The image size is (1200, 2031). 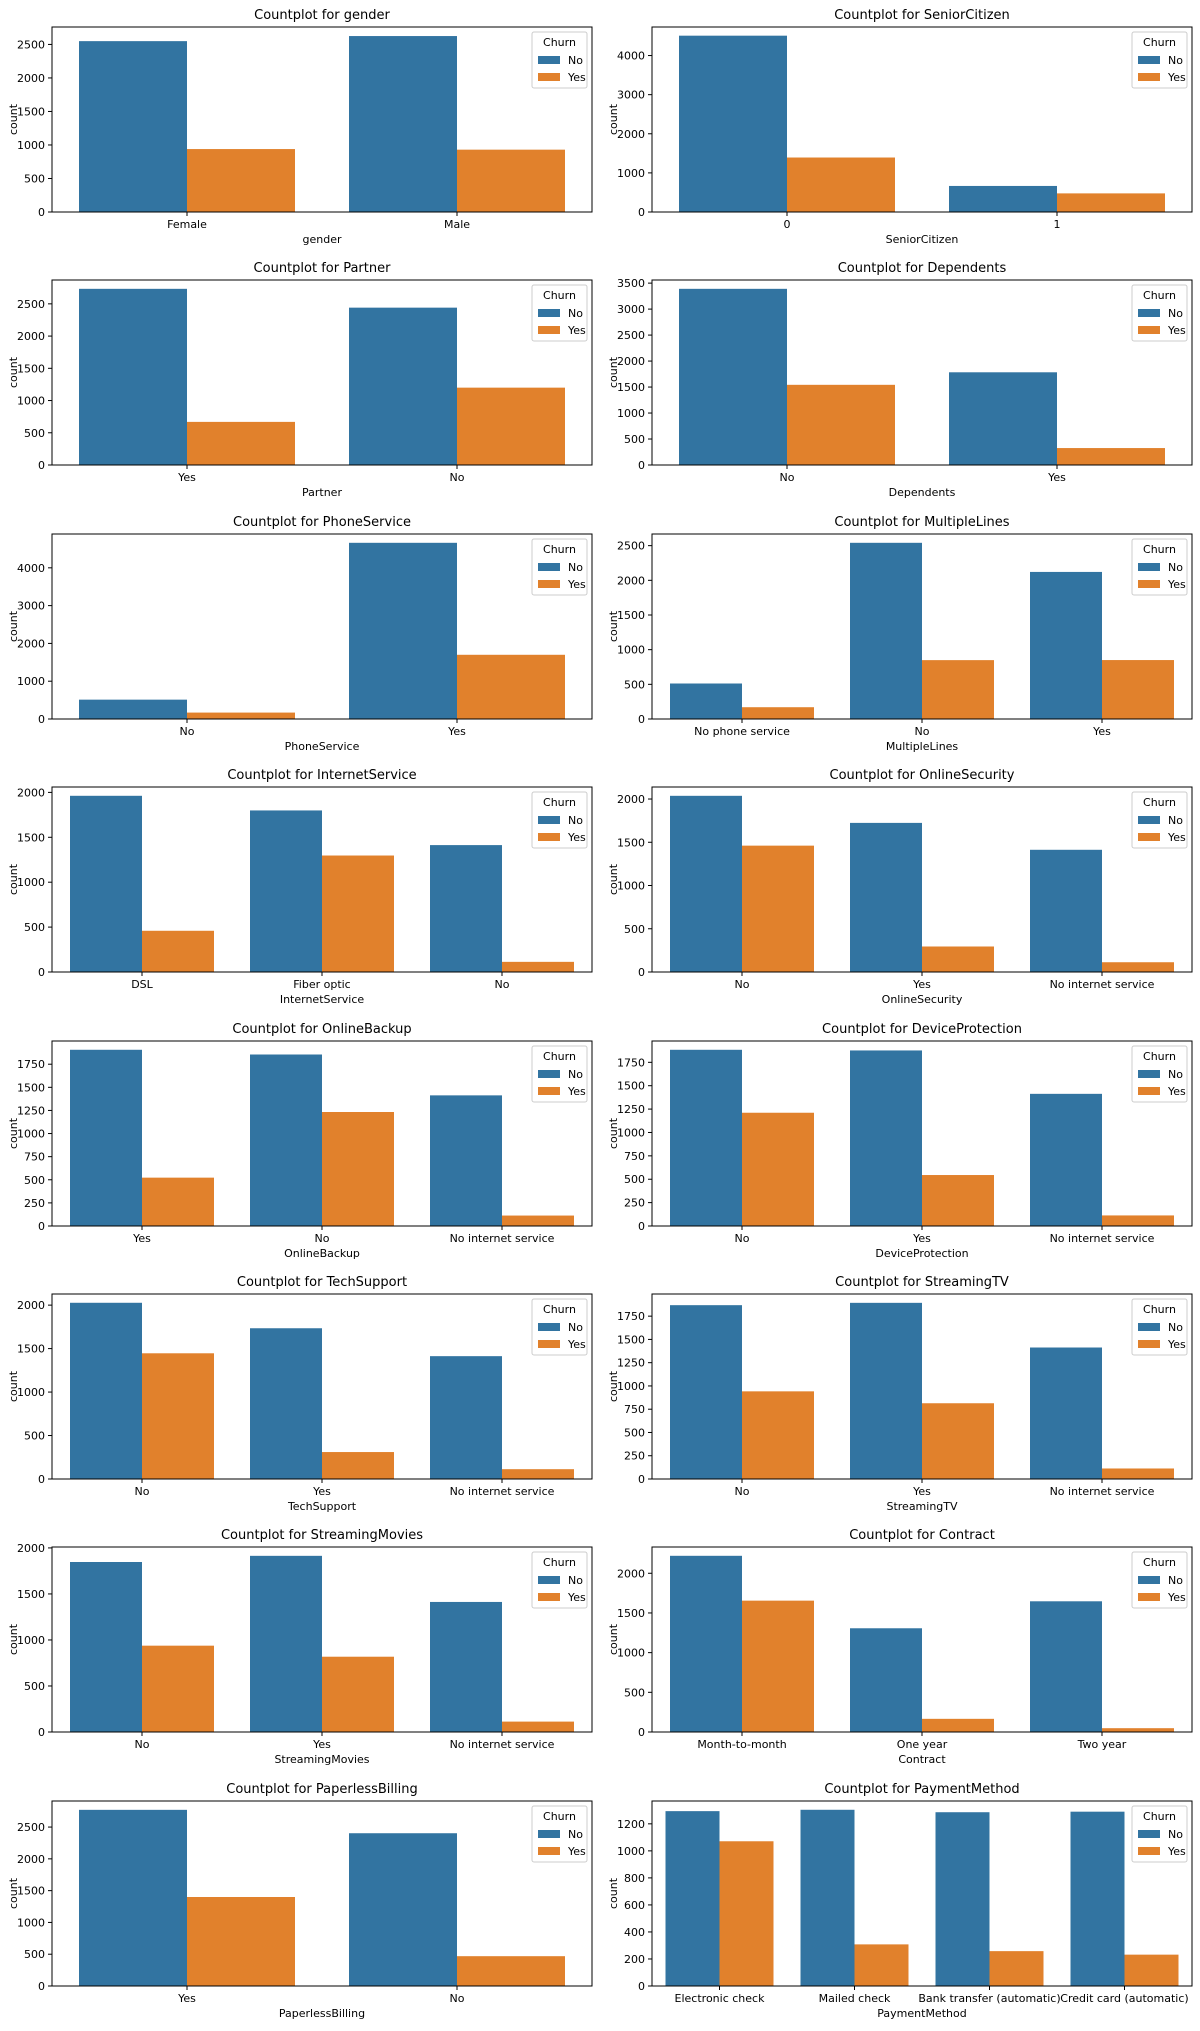 I want to click on x-axis-label: Contract, so click(x=922, y=1759).